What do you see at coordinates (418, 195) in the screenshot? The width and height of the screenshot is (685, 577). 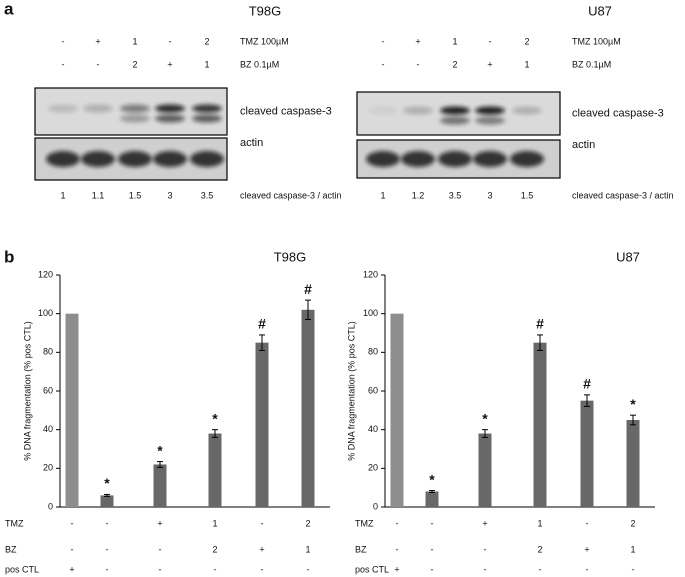 I see `ratio: 1.2` at bounding box center [418, 195].